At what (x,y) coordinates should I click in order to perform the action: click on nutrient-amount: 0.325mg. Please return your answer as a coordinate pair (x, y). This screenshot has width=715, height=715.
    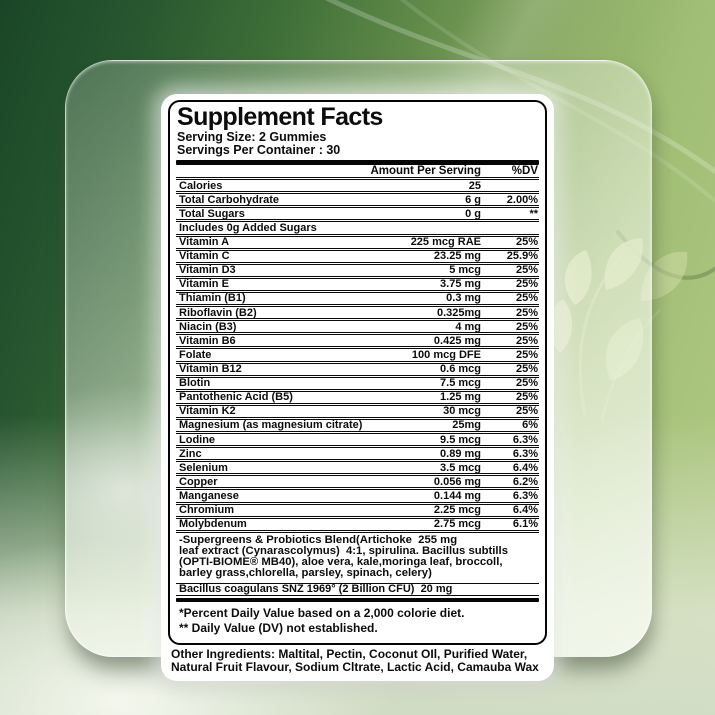
    Looking at the image, I should click on (458, 312).